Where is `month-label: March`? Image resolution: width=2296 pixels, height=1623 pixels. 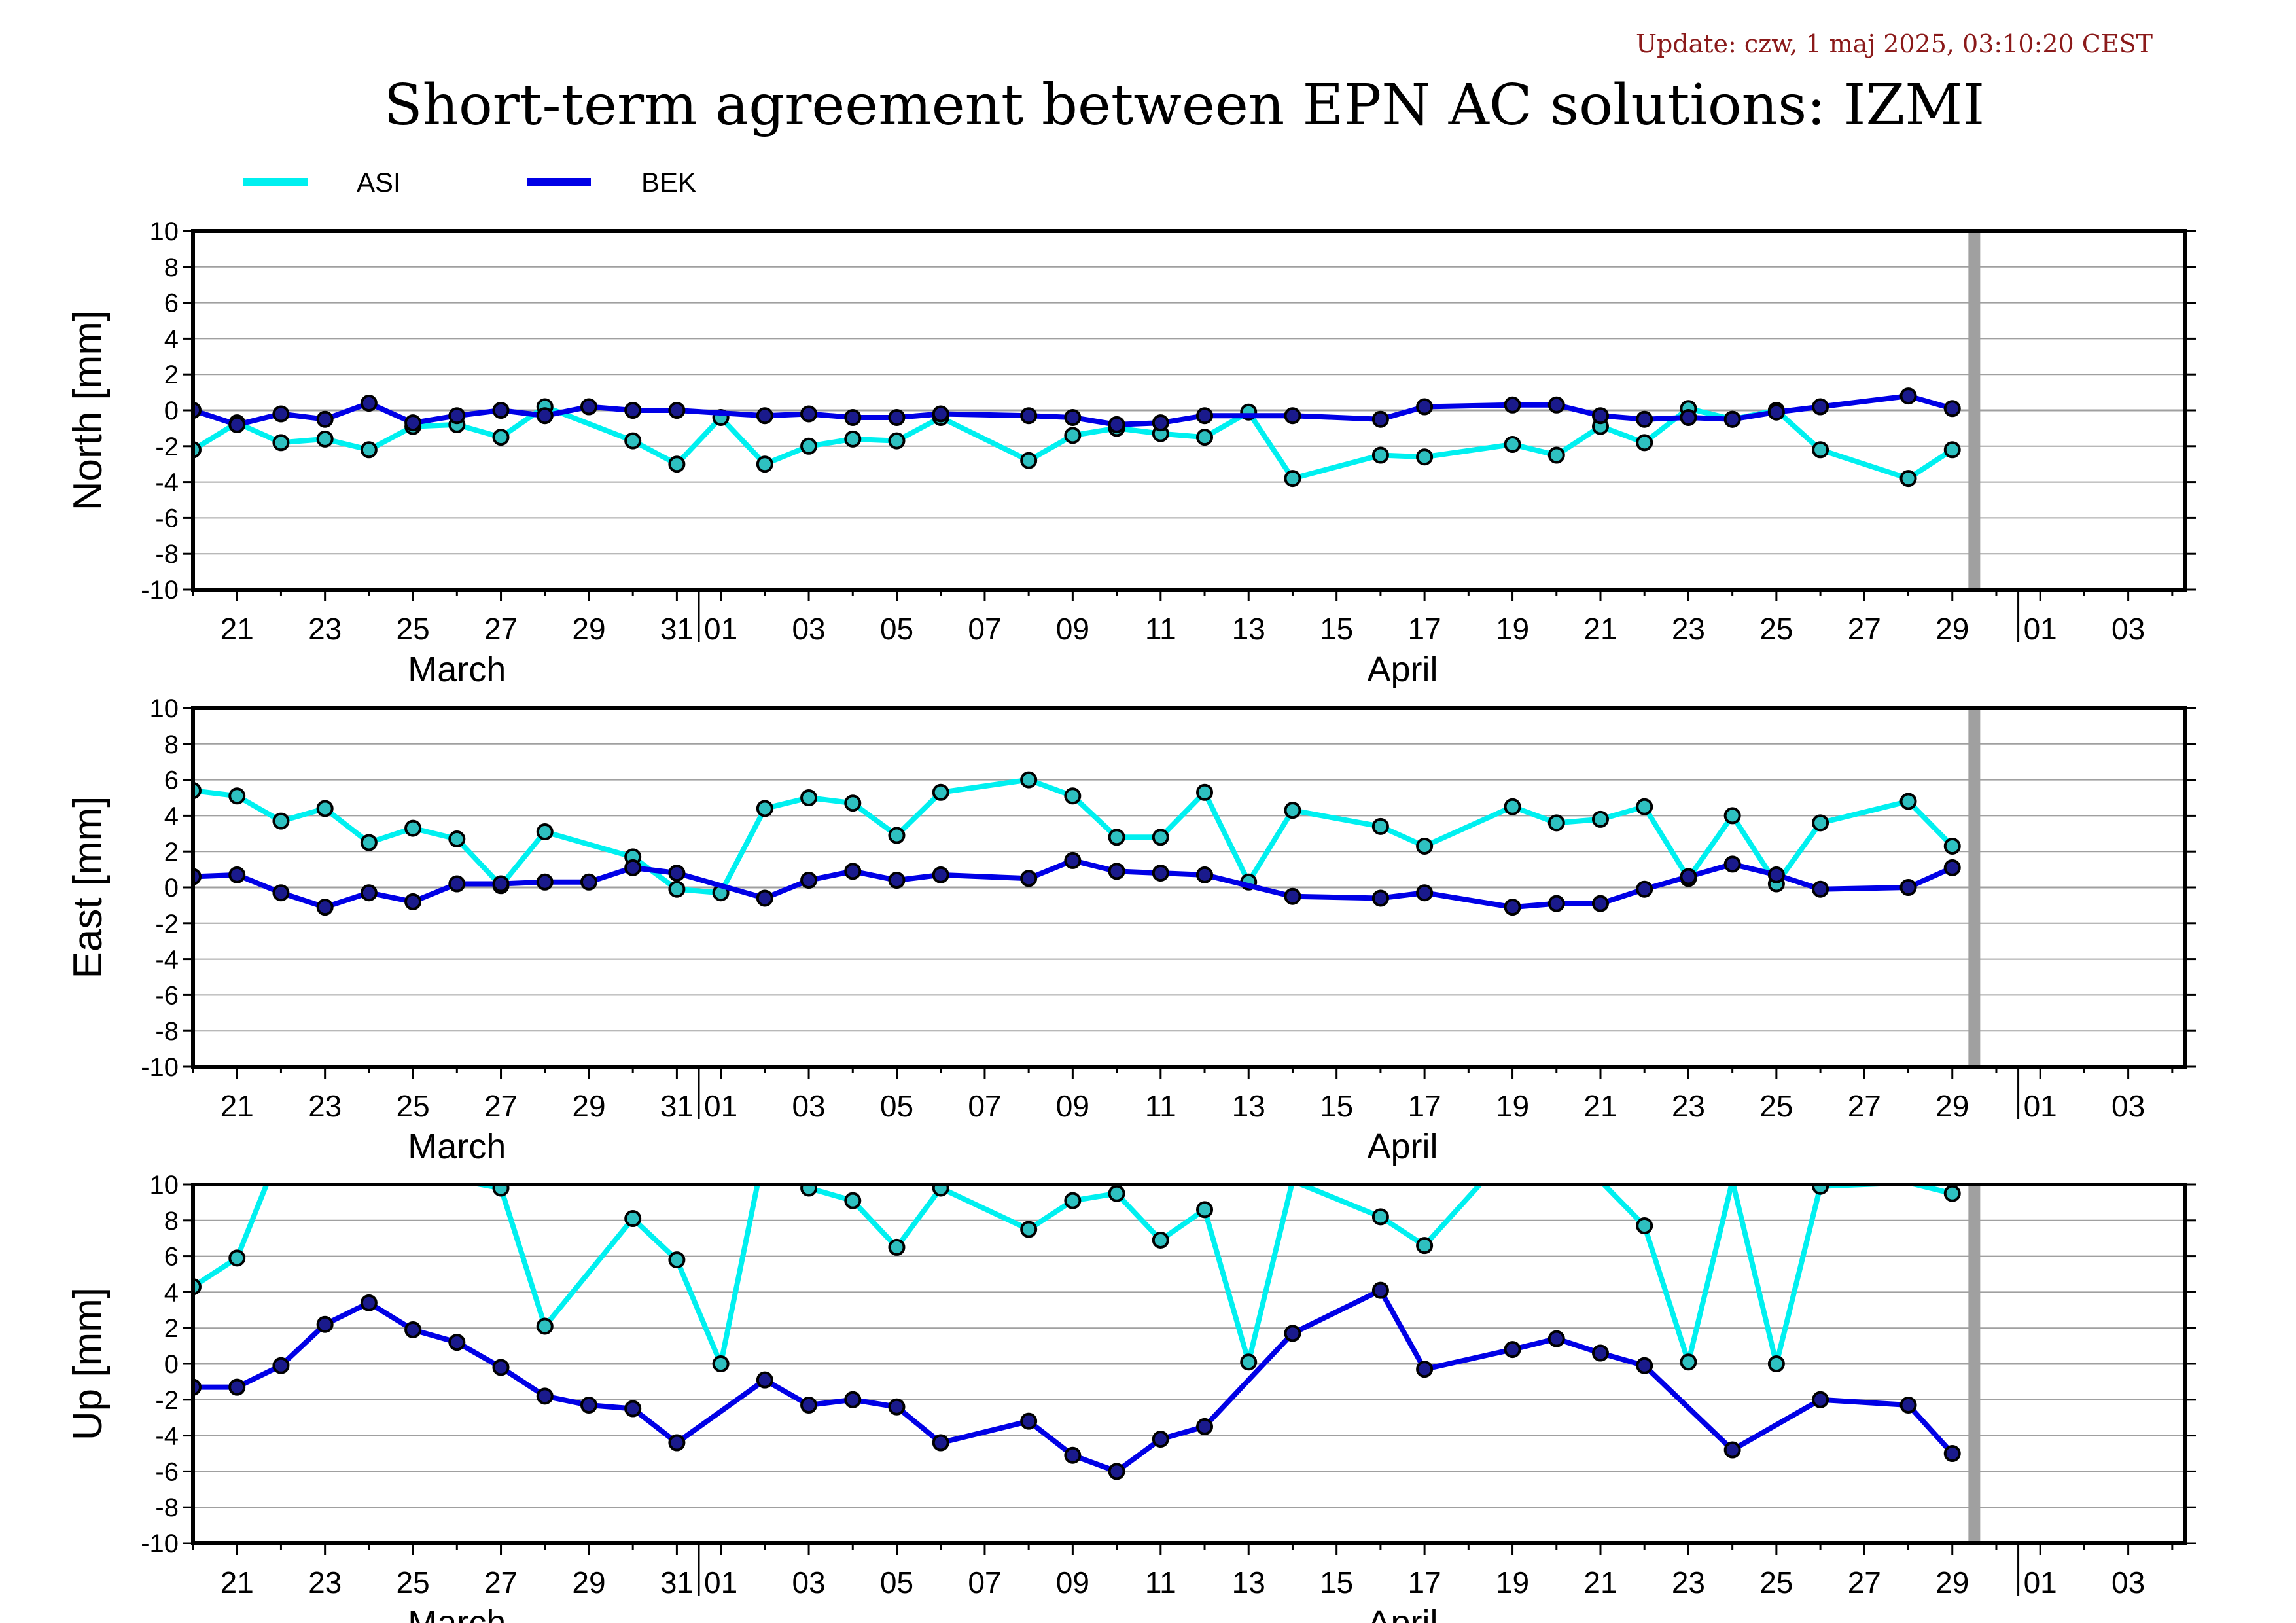 month-label: March is located at coordinates (457, 669).